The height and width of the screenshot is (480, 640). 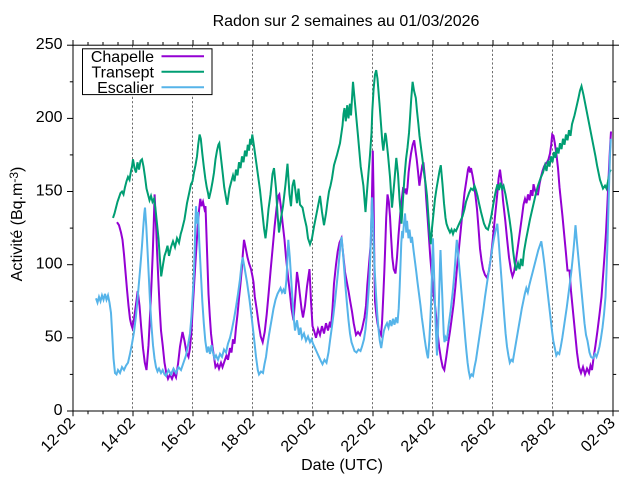 I want to click on svg-text: Chapelle, so click(x=122, y=57).